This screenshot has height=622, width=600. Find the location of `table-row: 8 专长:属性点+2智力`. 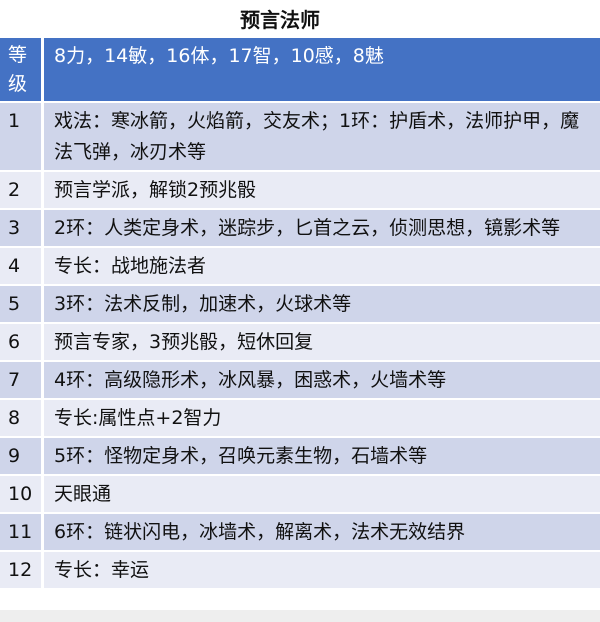

table-row: 8 专长:属性点+2智力 is located at coordinates (300, 419).